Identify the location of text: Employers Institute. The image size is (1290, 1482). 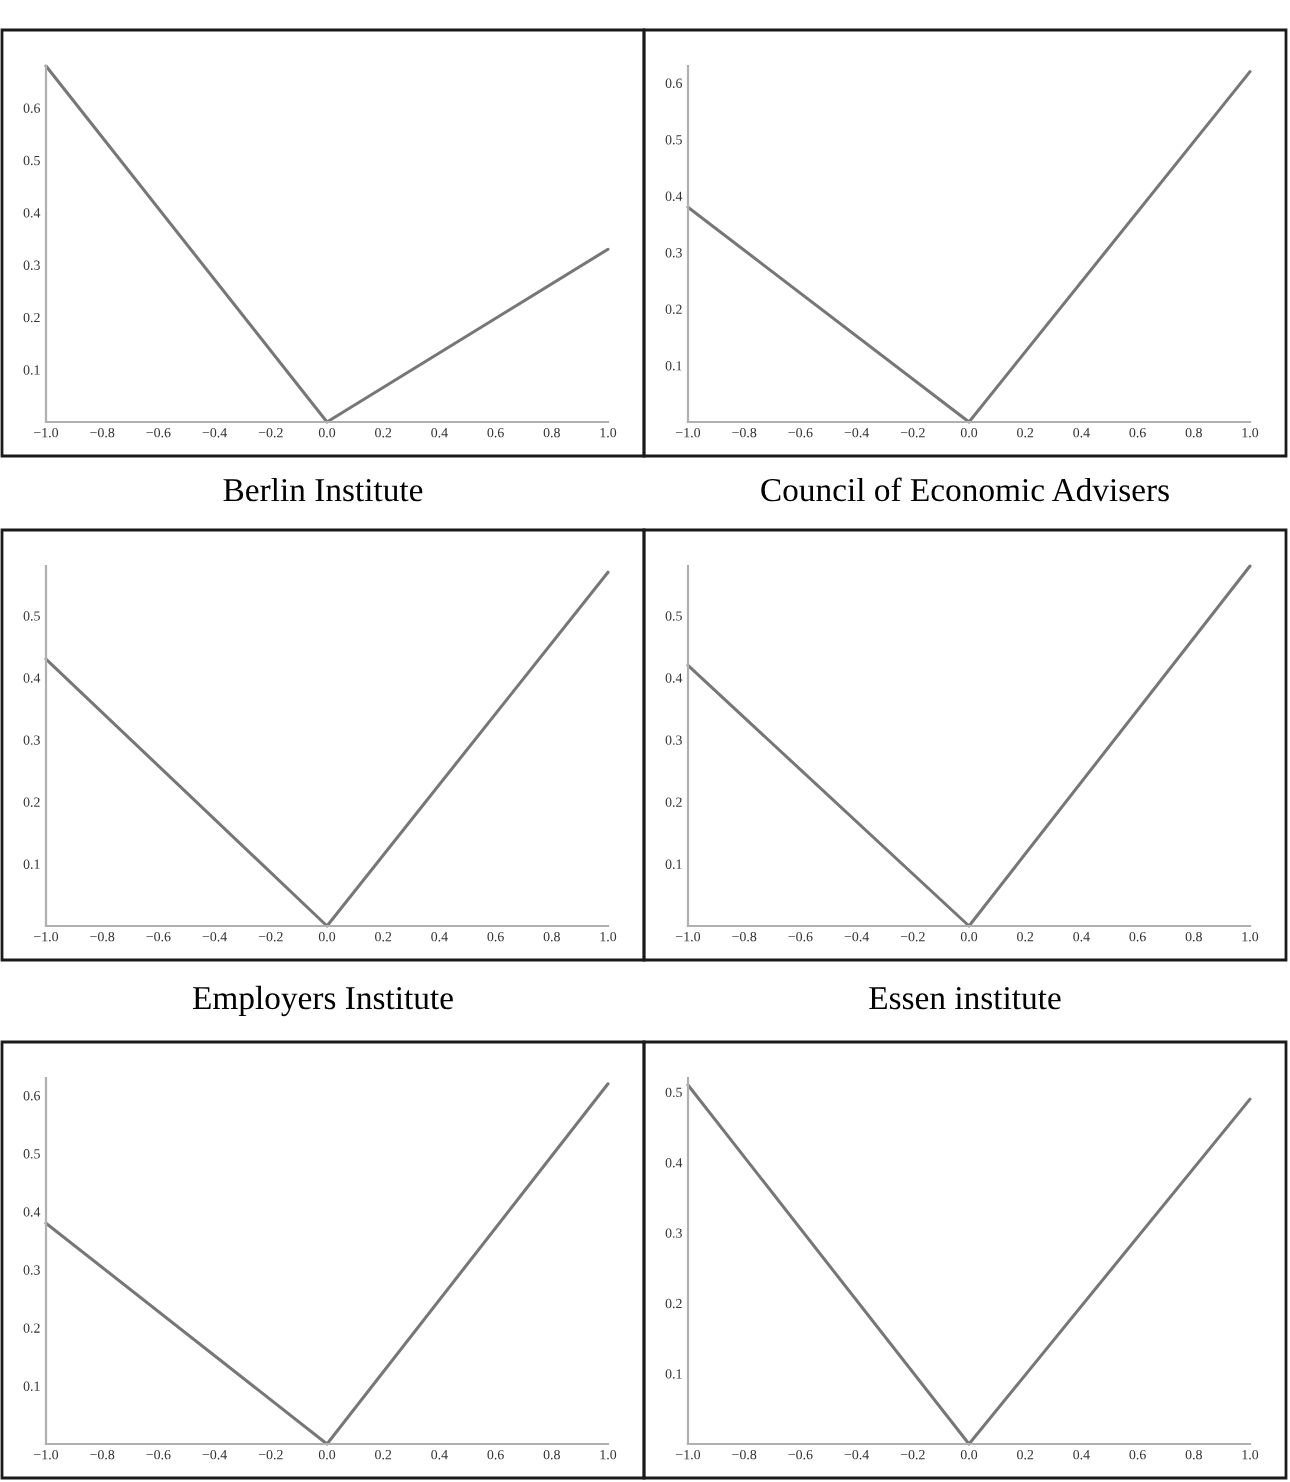
(322, 1001).